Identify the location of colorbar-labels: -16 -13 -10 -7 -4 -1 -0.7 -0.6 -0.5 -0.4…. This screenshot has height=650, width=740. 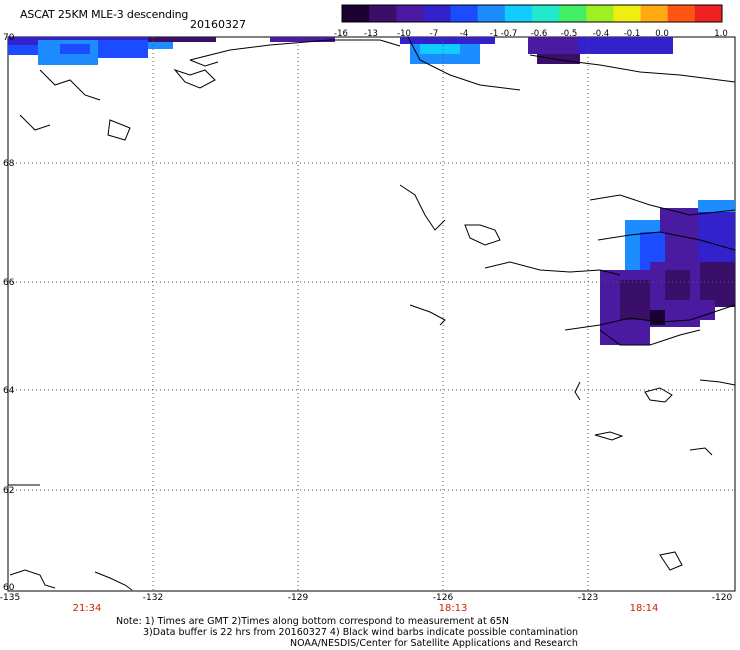
(531, 34).